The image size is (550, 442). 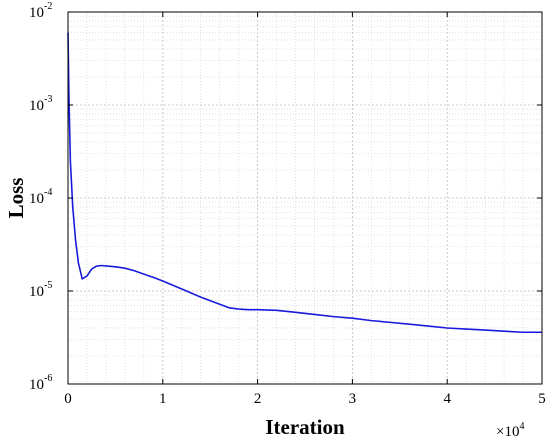 I want to click on x-tick-label: 4, so click(x=447, y=399).